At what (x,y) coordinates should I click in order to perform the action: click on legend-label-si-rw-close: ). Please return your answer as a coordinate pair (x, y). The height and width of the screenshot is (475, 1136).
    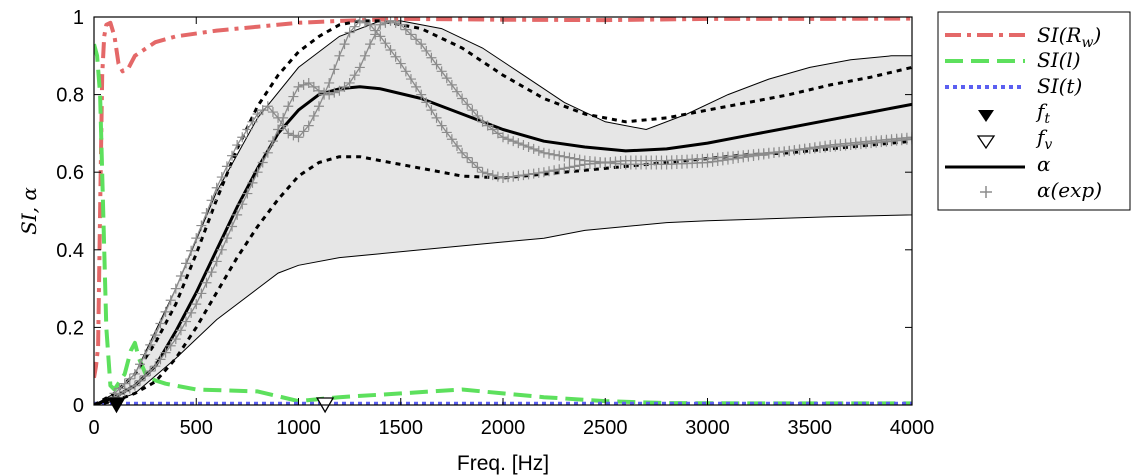
    Looking at the image, I should click on (1096, 35).